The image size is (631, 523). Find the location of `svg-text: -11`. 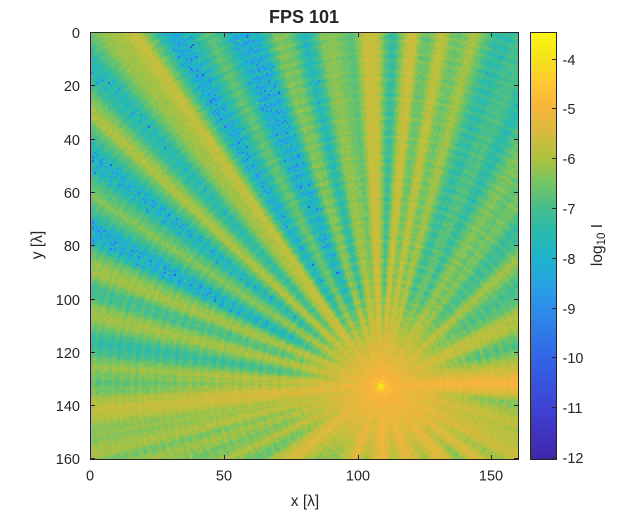

svg-text: -11 is located at coordinates (573, 409).